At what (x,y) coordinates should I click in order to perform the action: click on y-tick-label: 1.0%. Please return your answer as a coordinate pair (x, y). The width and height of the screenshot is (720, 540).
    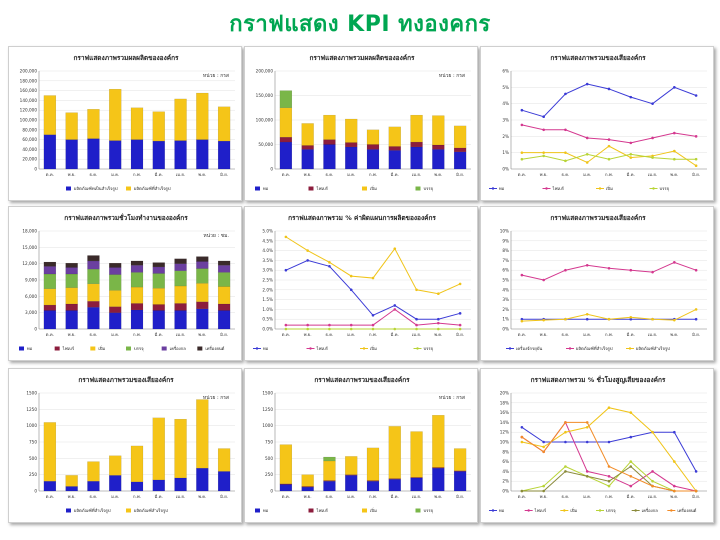
    Looking at the image, I should click on (267, 309).